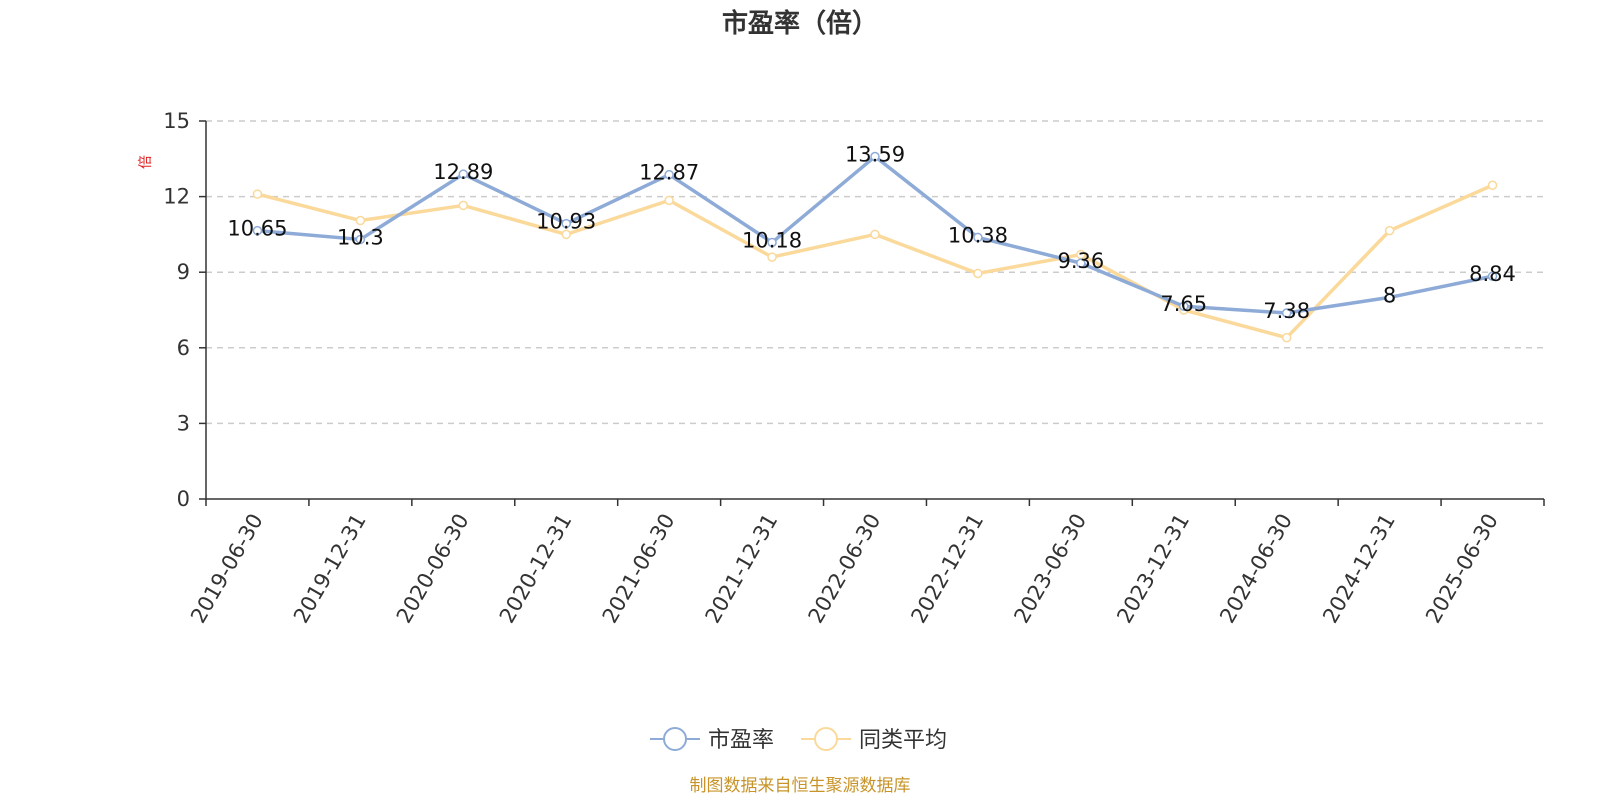  I want to click on data-label: 12.89, so click(463, 172).